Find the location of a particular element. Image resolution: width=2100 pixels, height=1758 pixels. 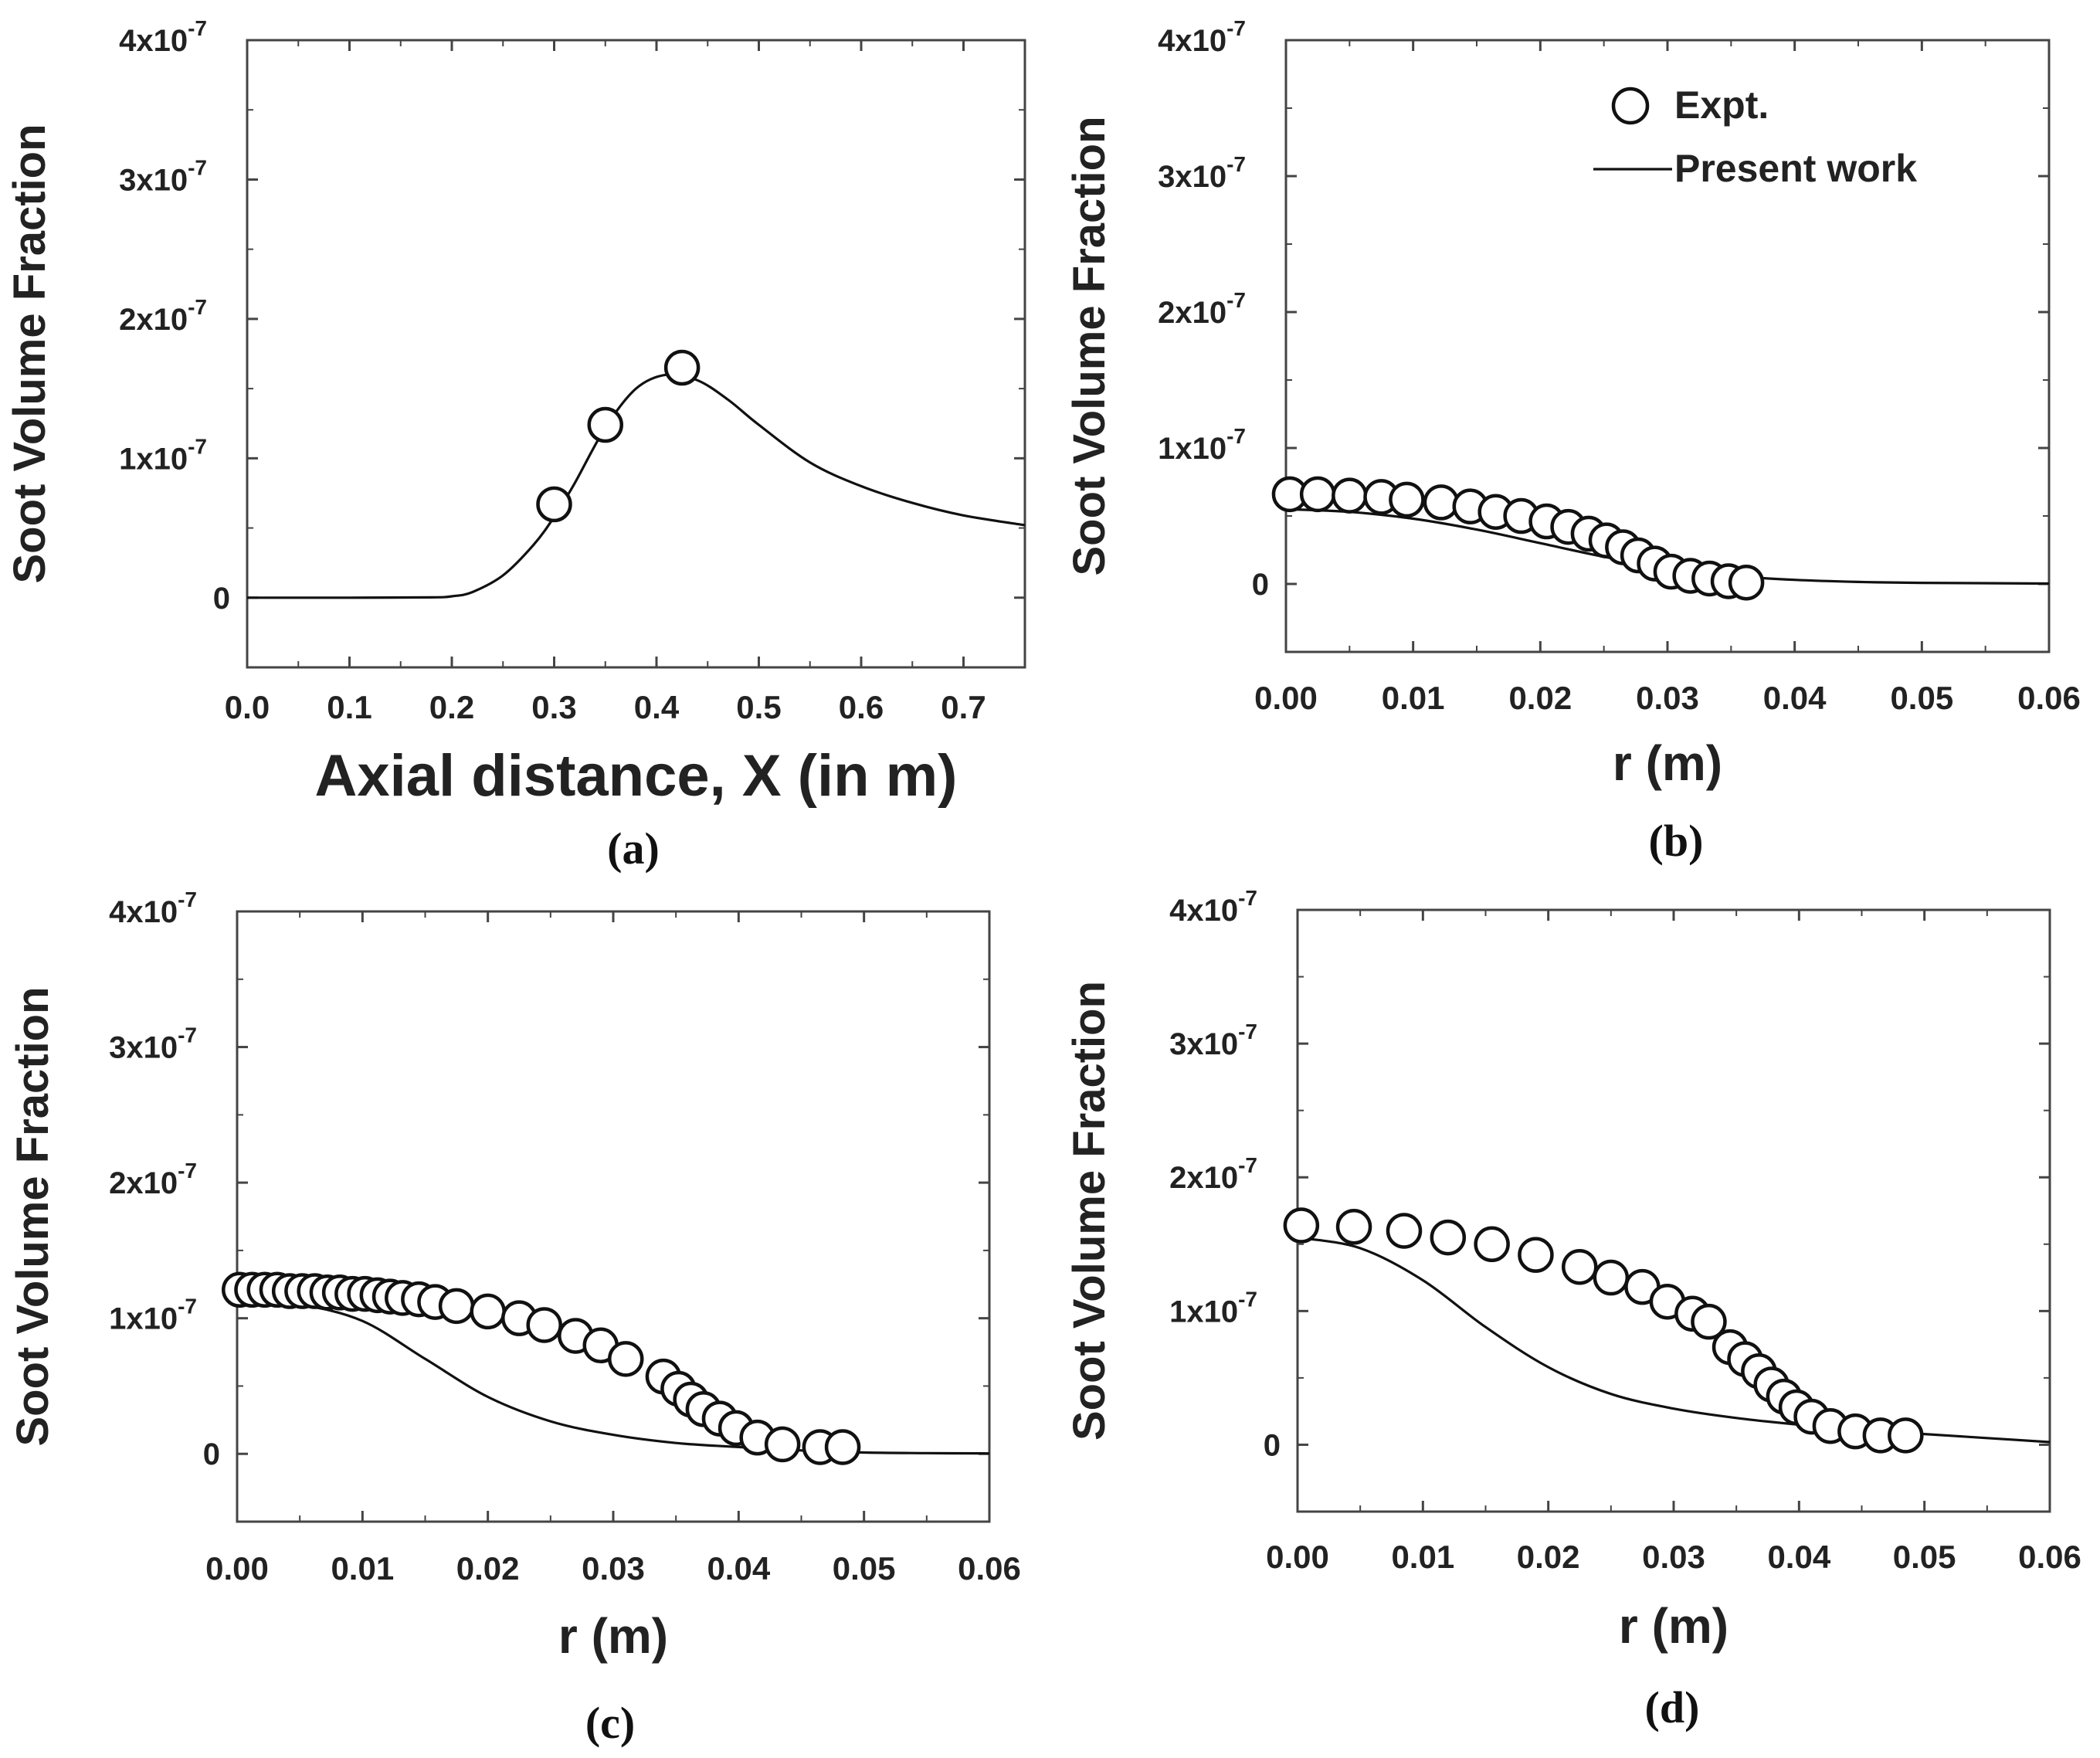

plot-frame is located at coordinates (636, 354).